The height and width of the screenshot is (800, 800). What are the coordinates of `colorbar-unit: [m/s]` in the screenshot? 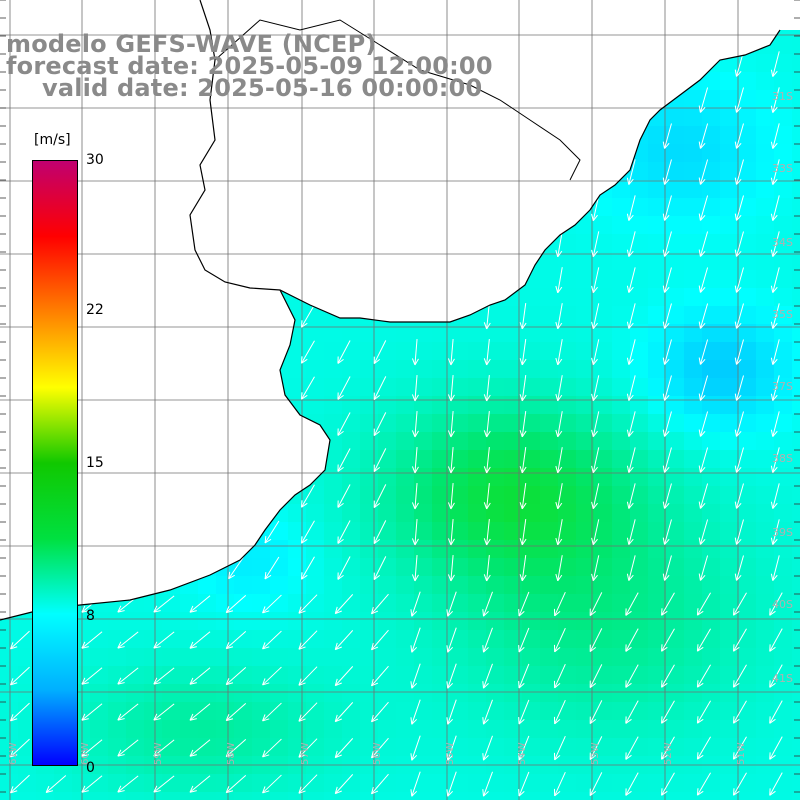 It's located at (52, 140).